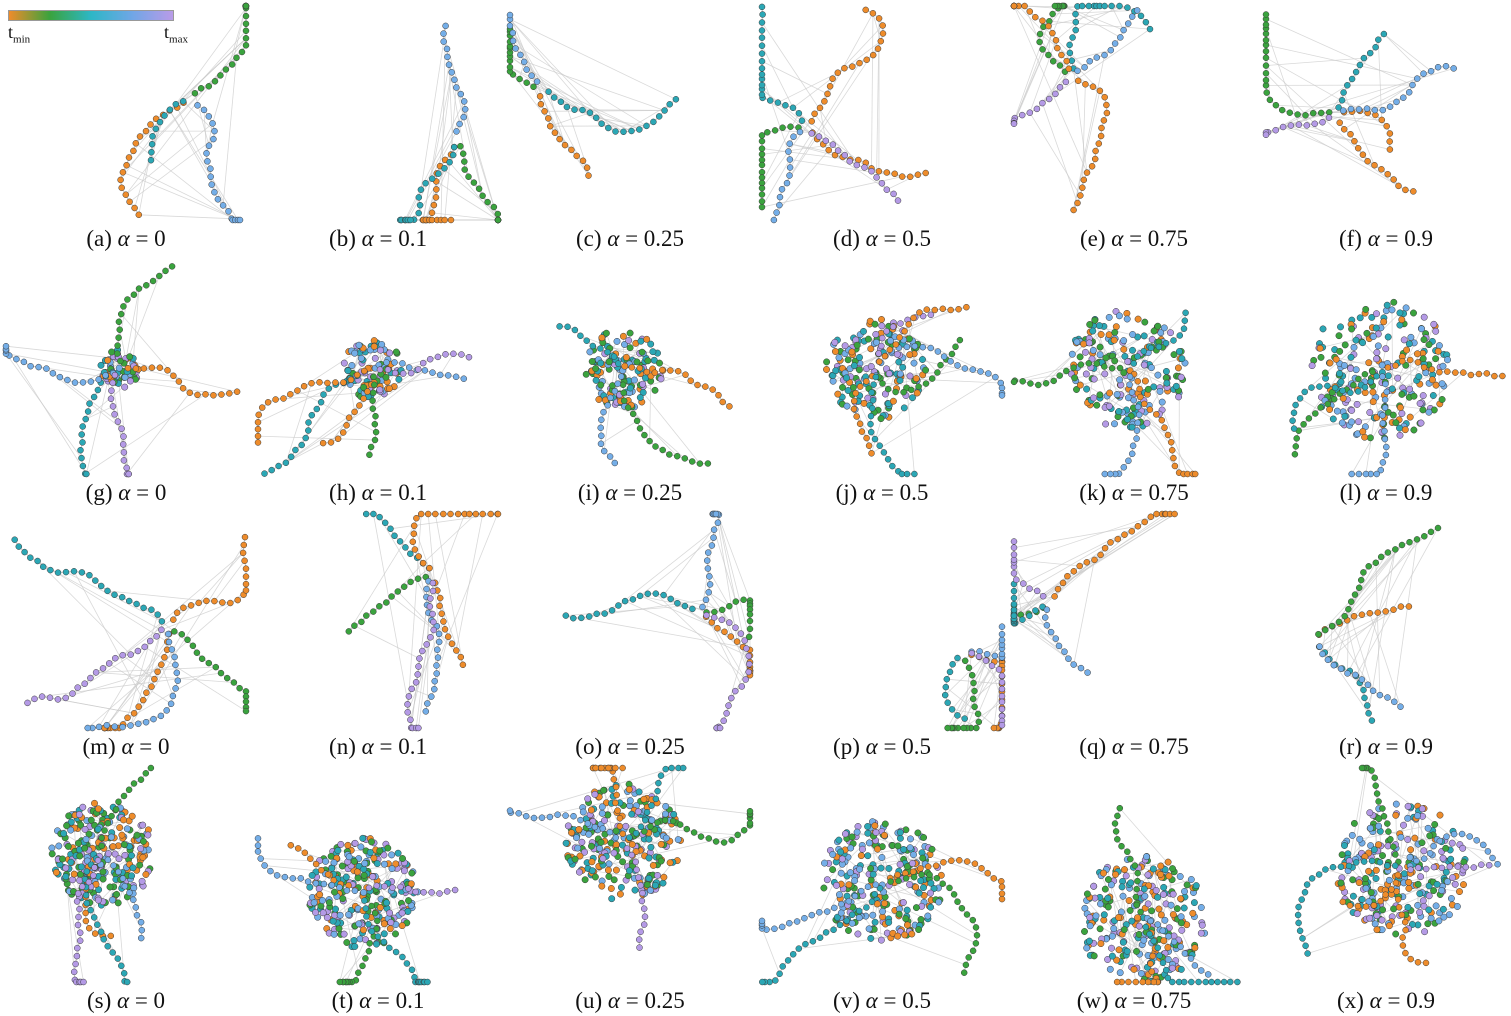 This screenshot has width=1511, height=1016. I want to click on graph-panel: (j) α = 0.5, so click(882, 381).